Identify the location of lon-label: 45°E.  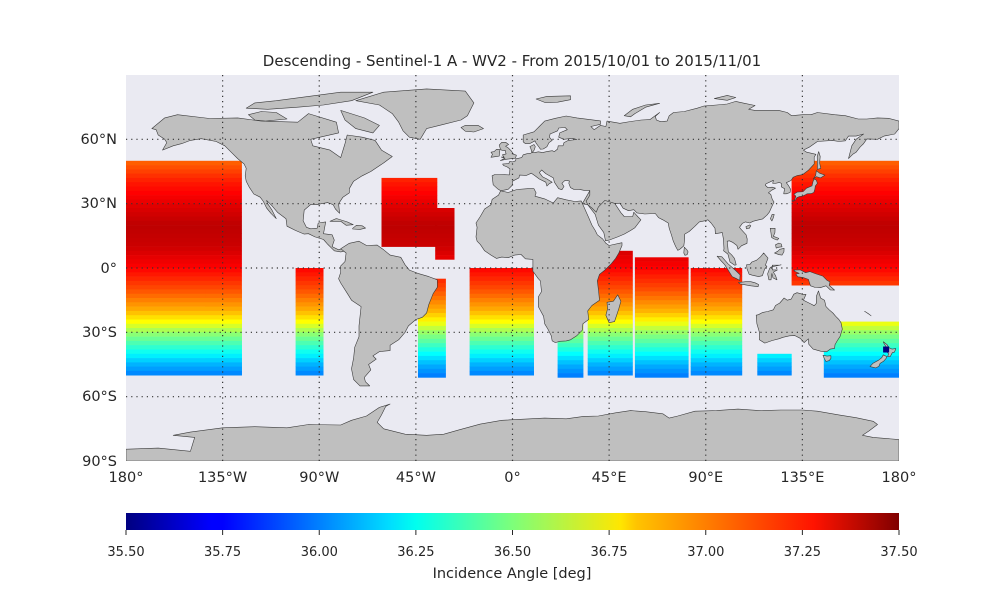
(609, 478).